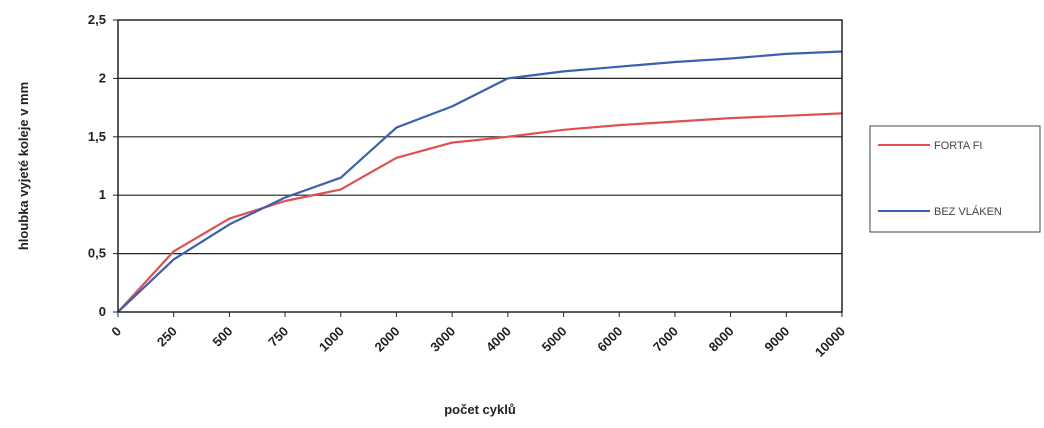 This screenshot has height=428, width=1044. What do you see at coordinates (665, 339) in the screenshot?
I see `x-tick-label: 7000` at bounding box center [665, 339].